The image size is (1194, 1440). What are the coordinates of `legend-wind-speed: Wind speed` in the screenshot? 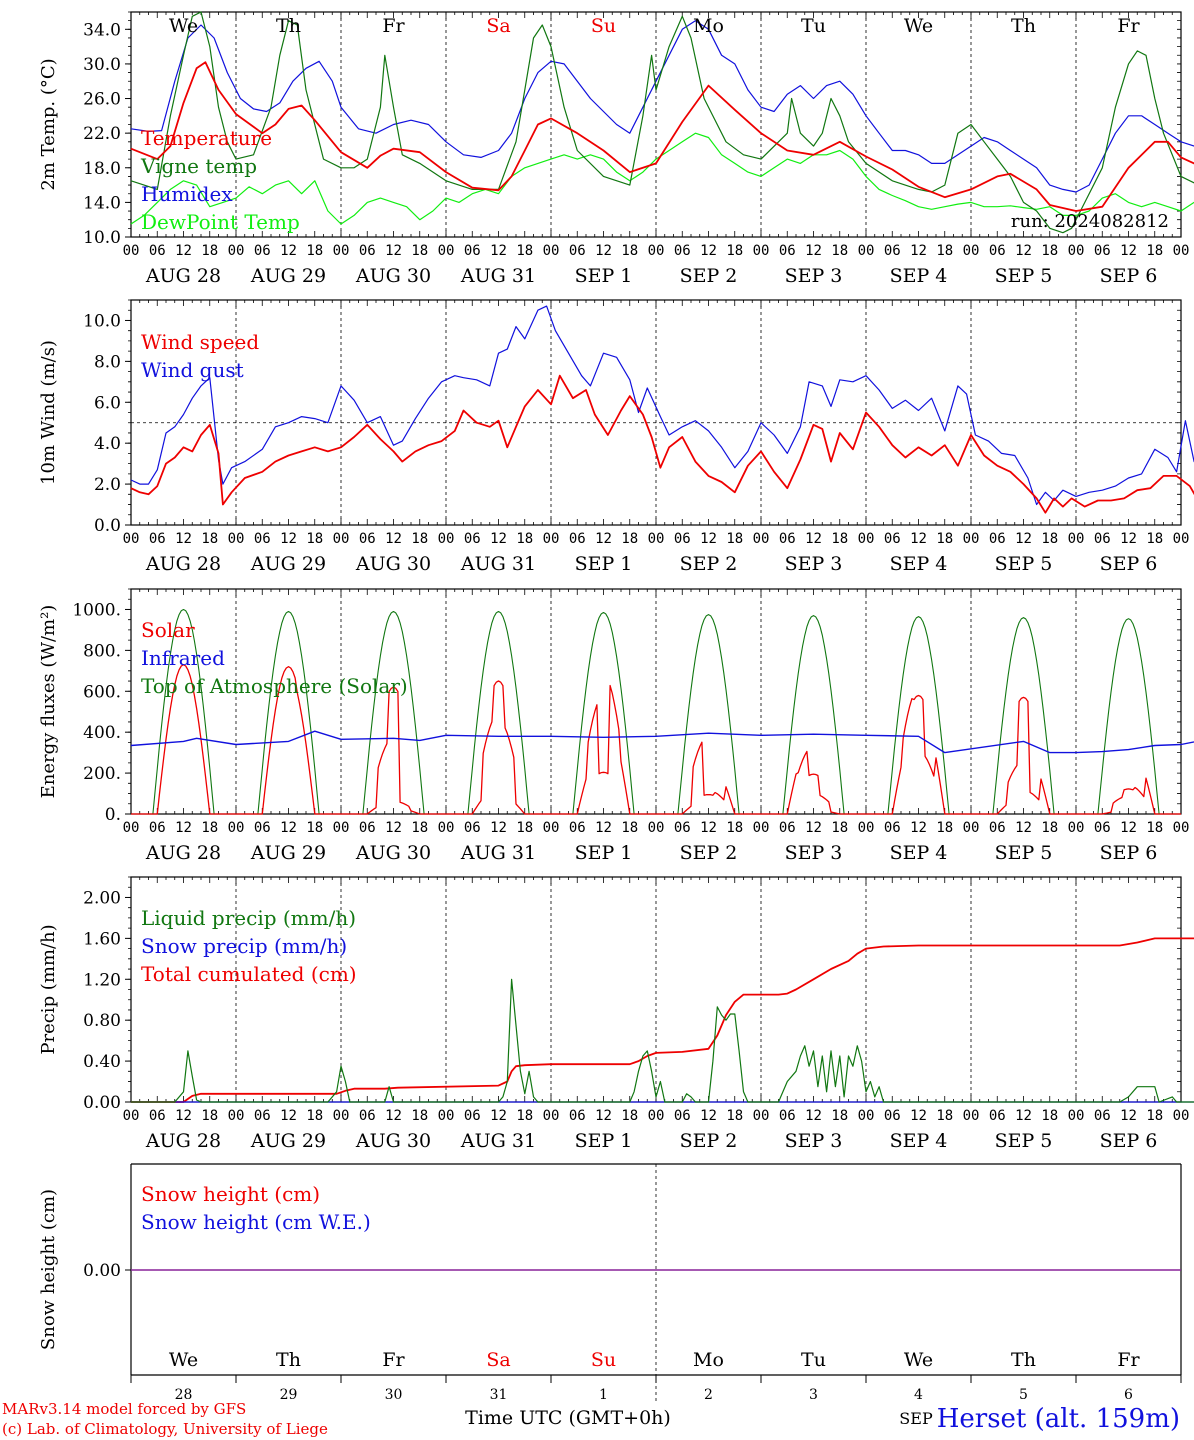 It's located at (200, 342).